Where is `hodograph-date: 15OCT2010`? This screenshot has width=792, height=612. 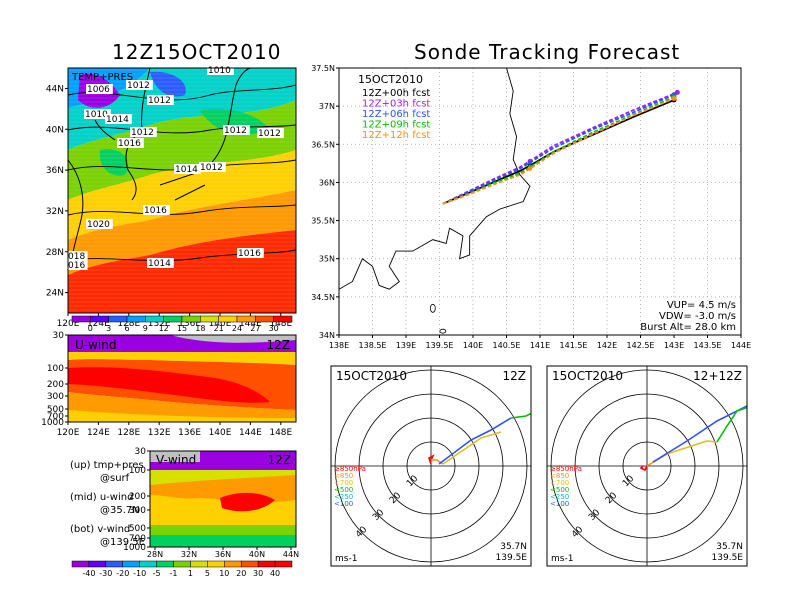 hodograph-date: 15OCT2010 is located at coordinates (371, 376).